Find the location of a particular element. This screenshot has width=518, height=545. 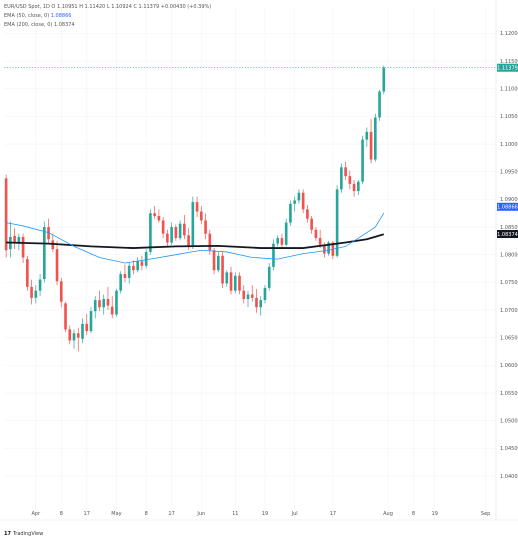

price-tick-label: 1.04500 is located at coordinates (509, 449).